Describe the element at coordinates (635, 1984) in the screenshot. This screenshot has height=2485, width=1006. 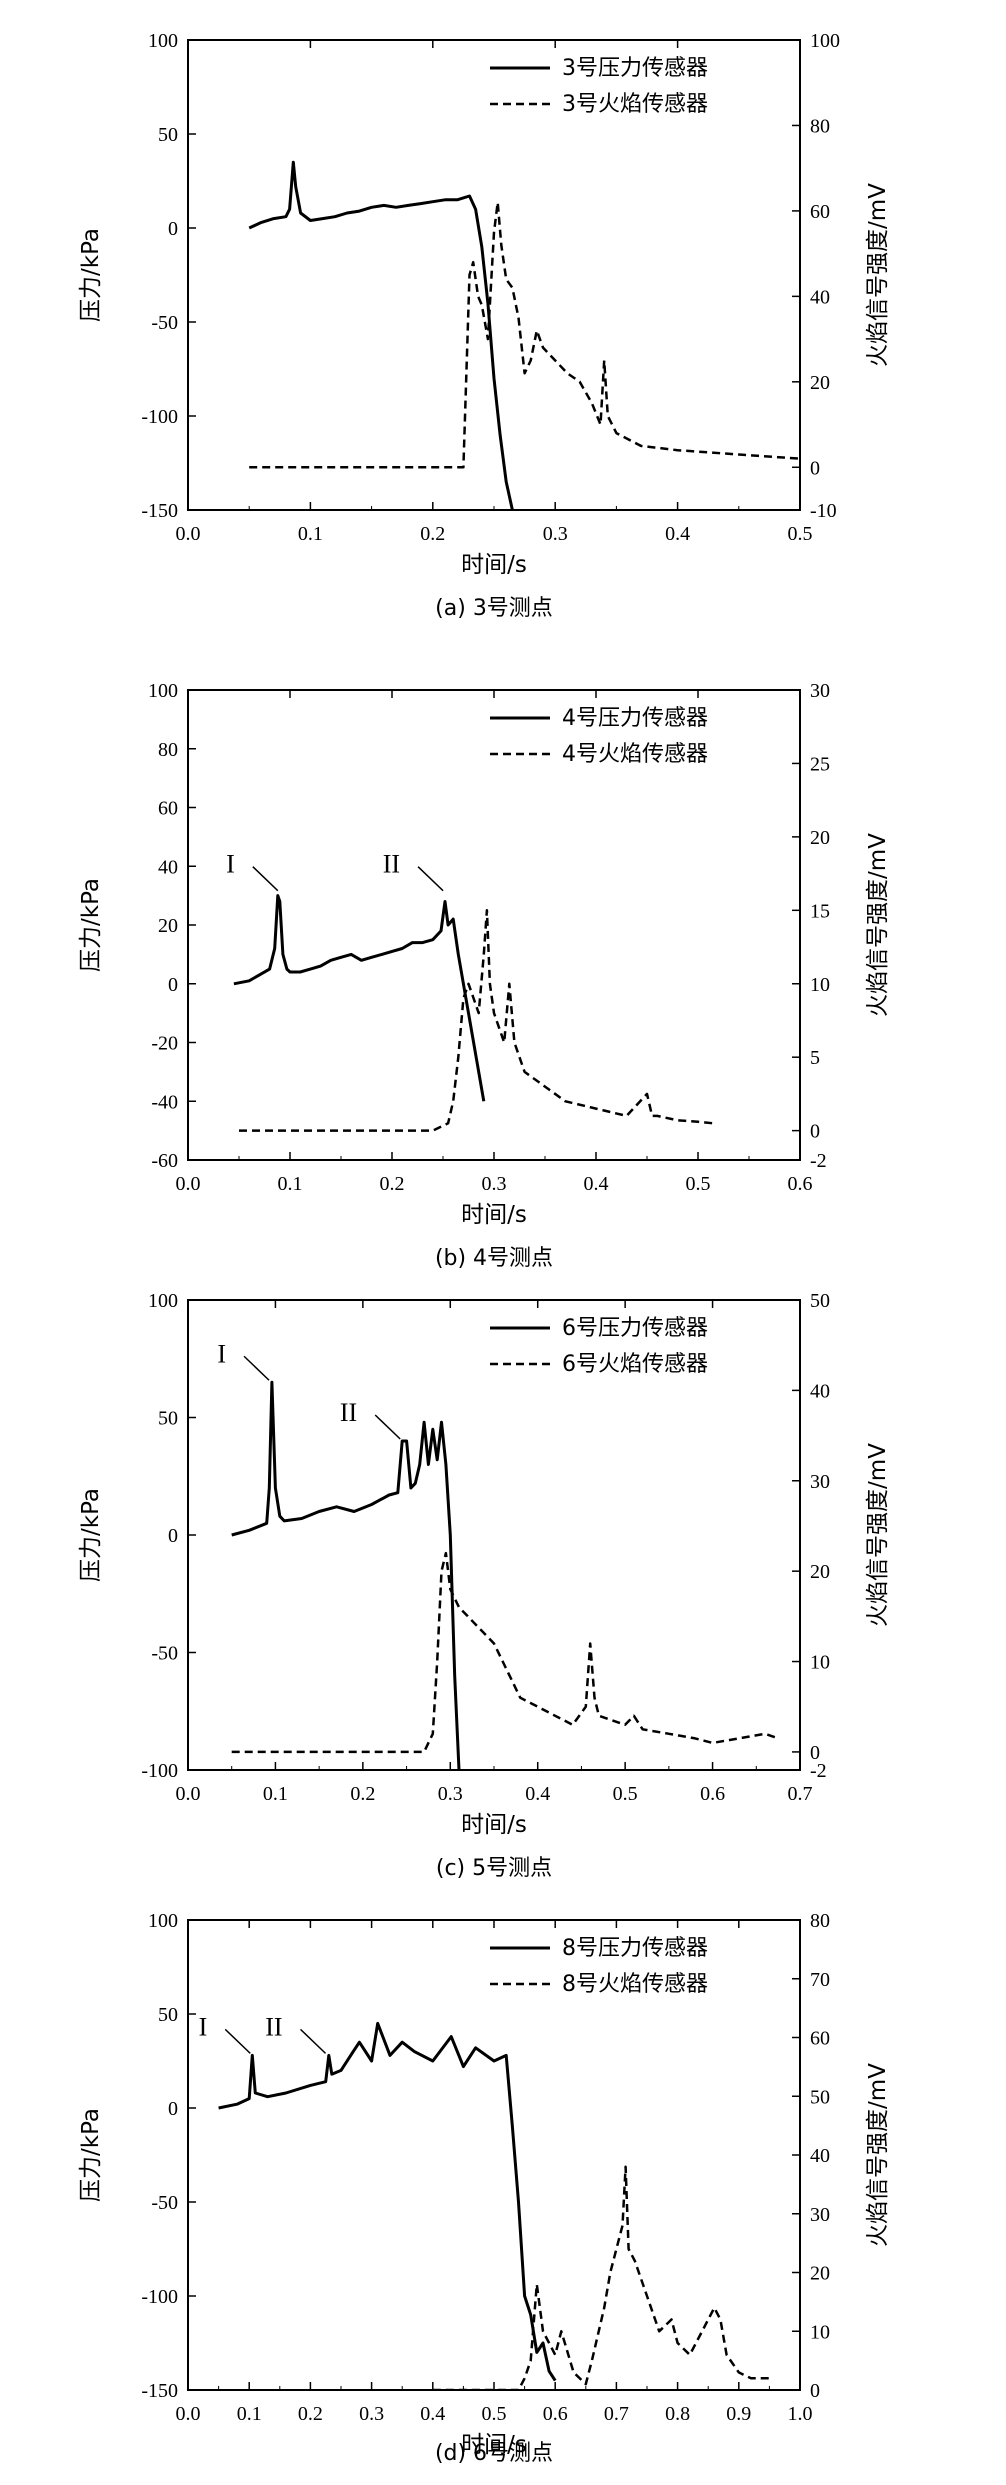
I see `legend-label: 8号火焰传感器` at that location.